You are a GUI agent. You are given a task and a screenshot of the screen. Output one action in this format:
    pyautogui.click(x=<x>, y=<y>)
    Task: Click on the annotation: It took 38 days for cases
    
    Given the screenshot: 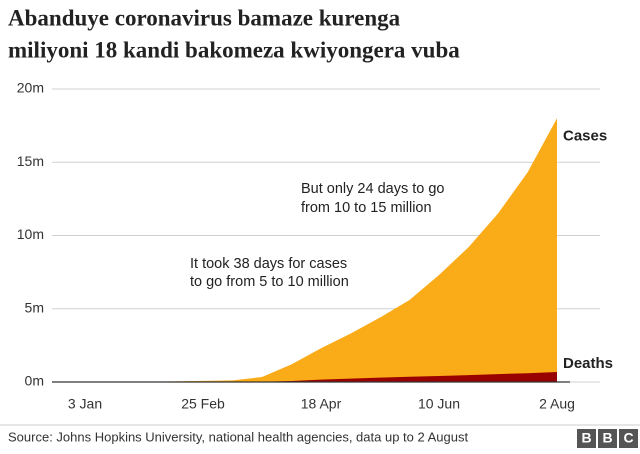 What is the action you would take?
    pyautogui.click(x=268, y=264)
    